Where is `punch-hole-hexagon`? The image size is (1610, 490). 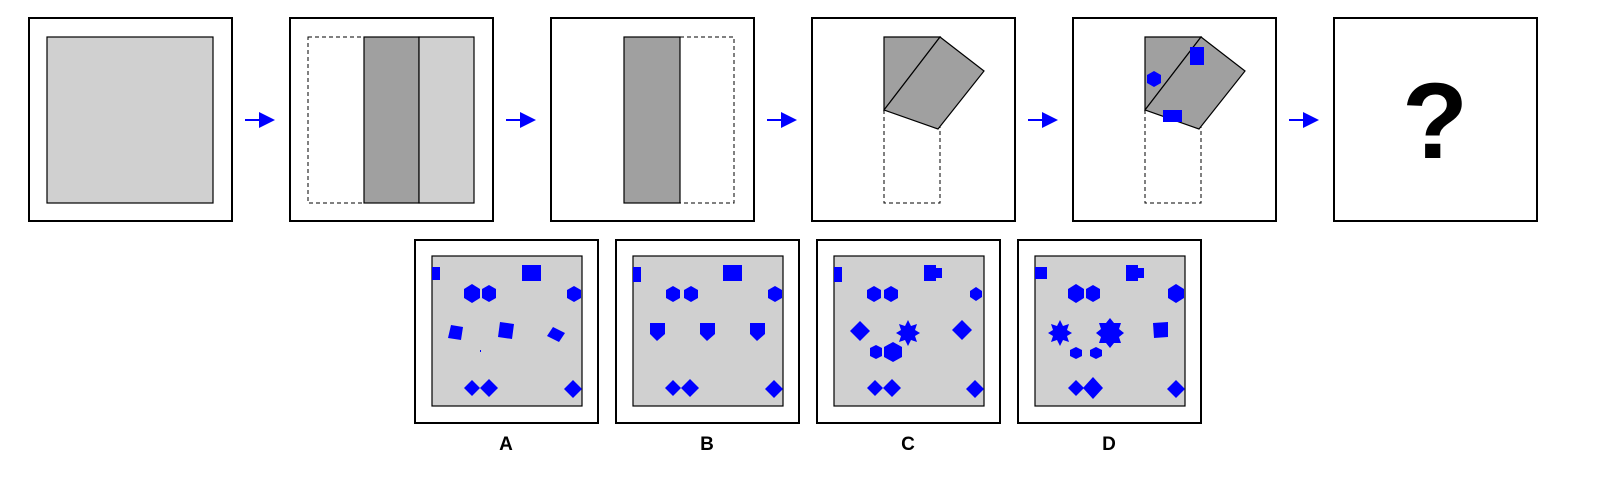 punch-hole-hexagon is located at coordinates (1154, 79).